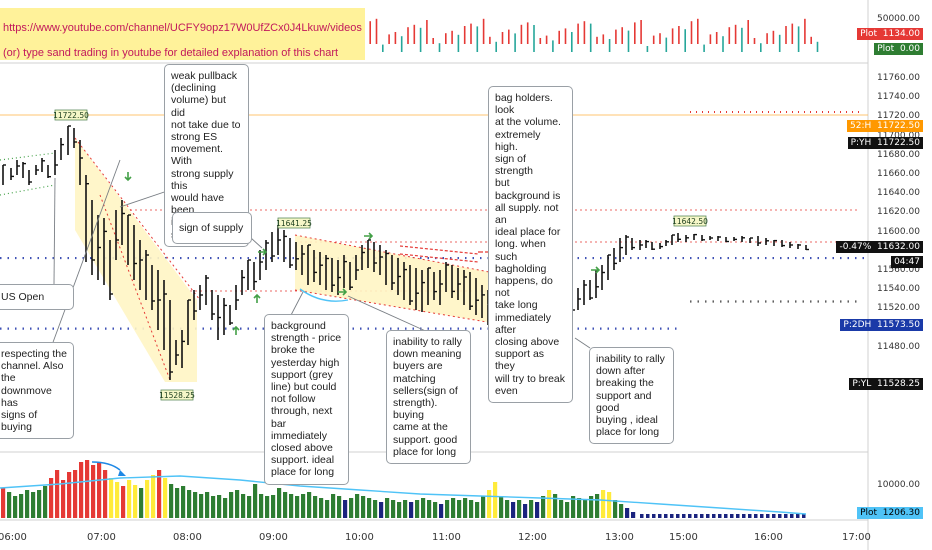 The image size is (932, 550). I want to click on x-tick-label: 16:00, so click(768, 537).